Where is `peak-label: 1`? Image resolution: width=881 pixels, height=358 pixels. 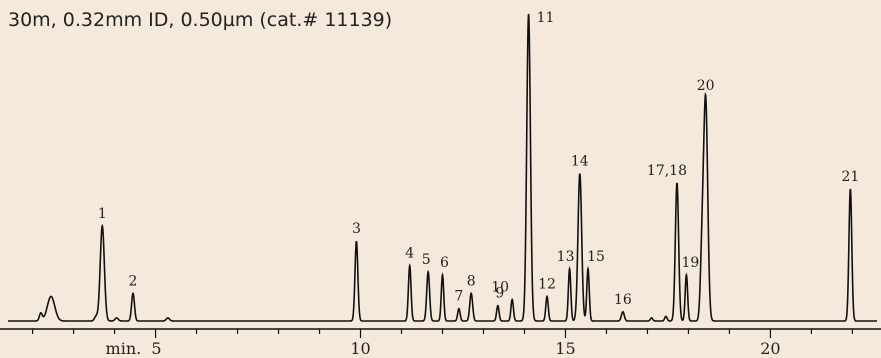
peak-label: 1 is located at coordinates (102, 214).